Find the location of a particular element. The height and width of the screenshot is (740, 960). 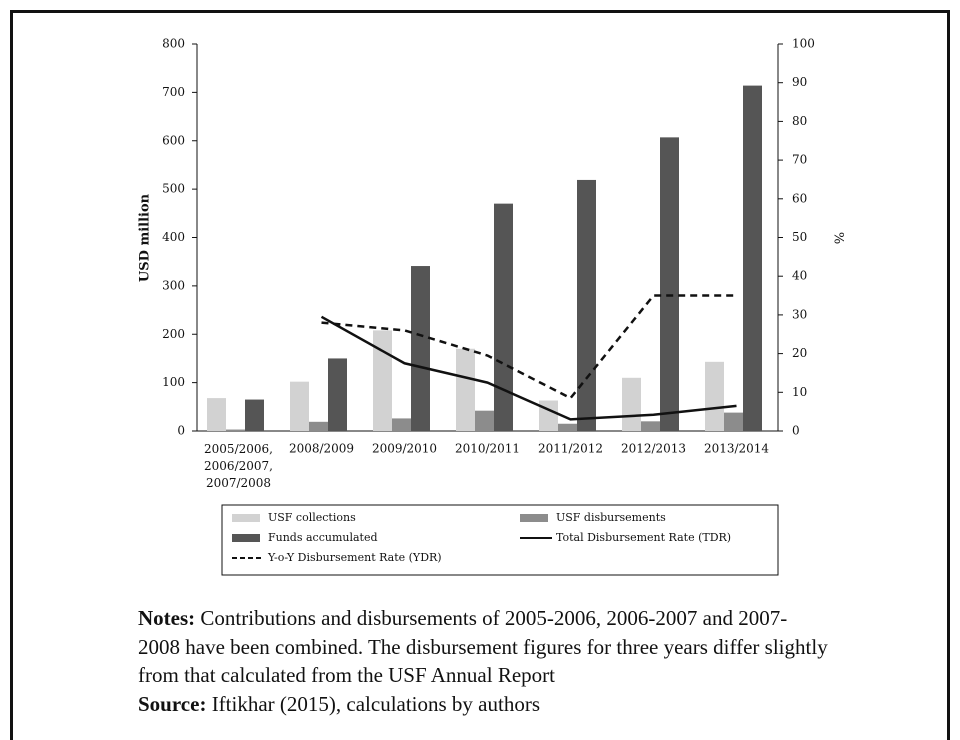

y2-tick-label: 40 is located at coordinates (799, 276).